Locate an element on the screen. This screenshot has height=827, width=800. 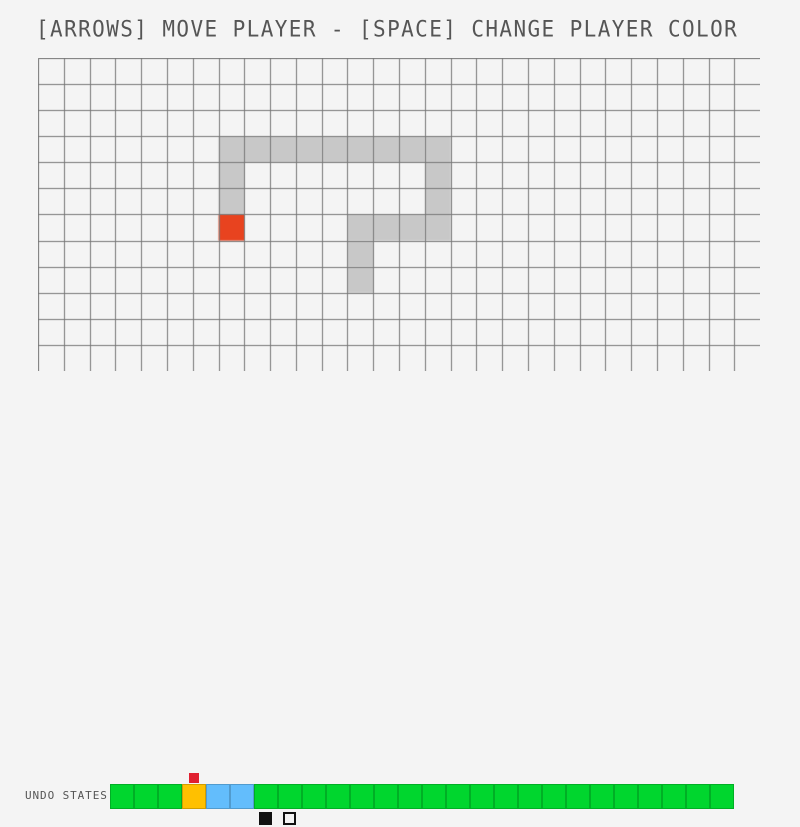
undo-cursor-markers is located at coordinates (423, 819).